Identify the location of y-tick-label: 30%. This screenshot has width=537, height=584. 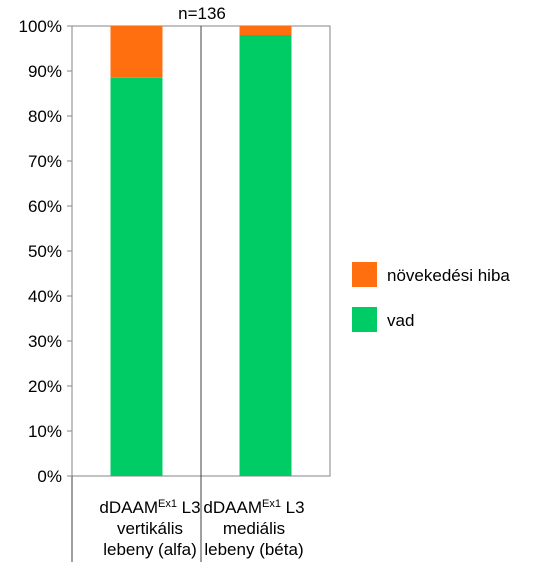
(45, 341).